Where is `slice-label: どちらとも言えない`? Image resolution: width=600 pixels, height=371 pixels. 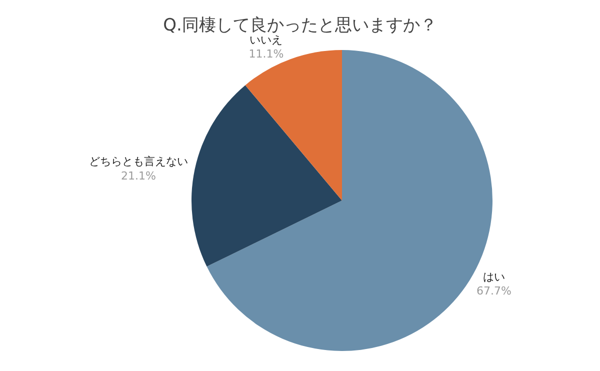 slice-label: どちらとも言えない is located at coordinates (138, 161).